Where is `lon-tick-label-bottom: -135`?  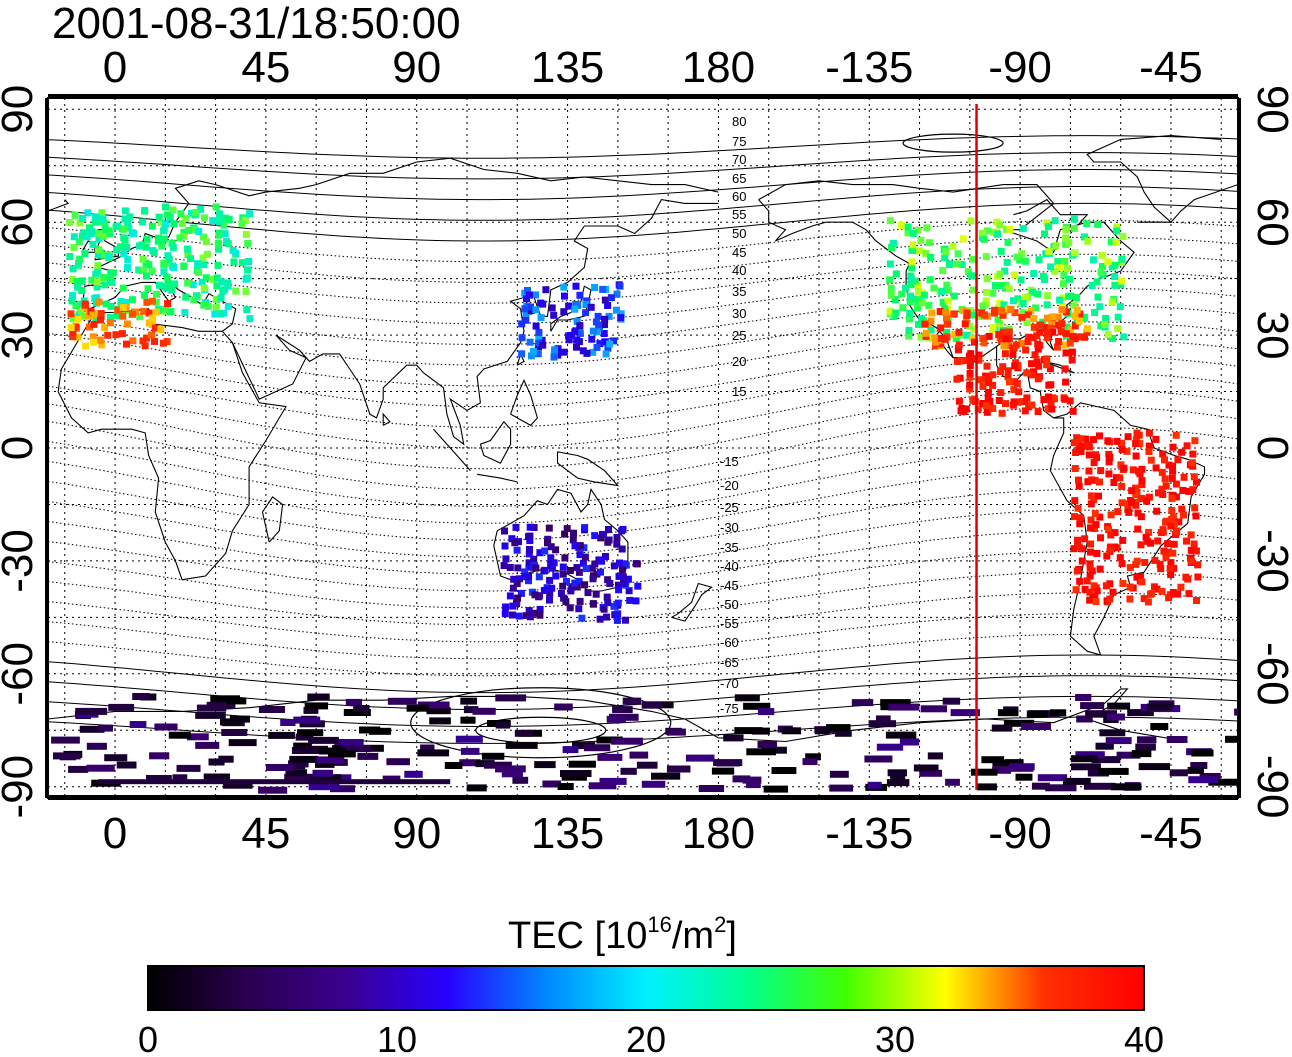 lon-tick-label-bottom: -135 is located at coordinates (869, 833).